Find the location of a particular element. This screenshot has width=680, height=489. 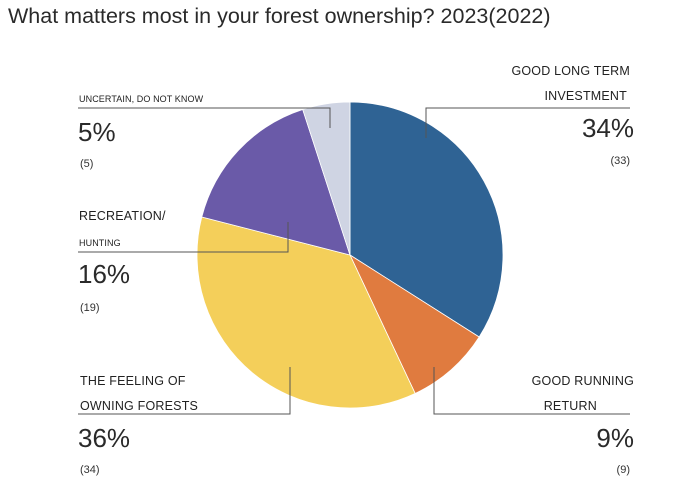

pie-slice-recreation is located at coordinates (276, 182).